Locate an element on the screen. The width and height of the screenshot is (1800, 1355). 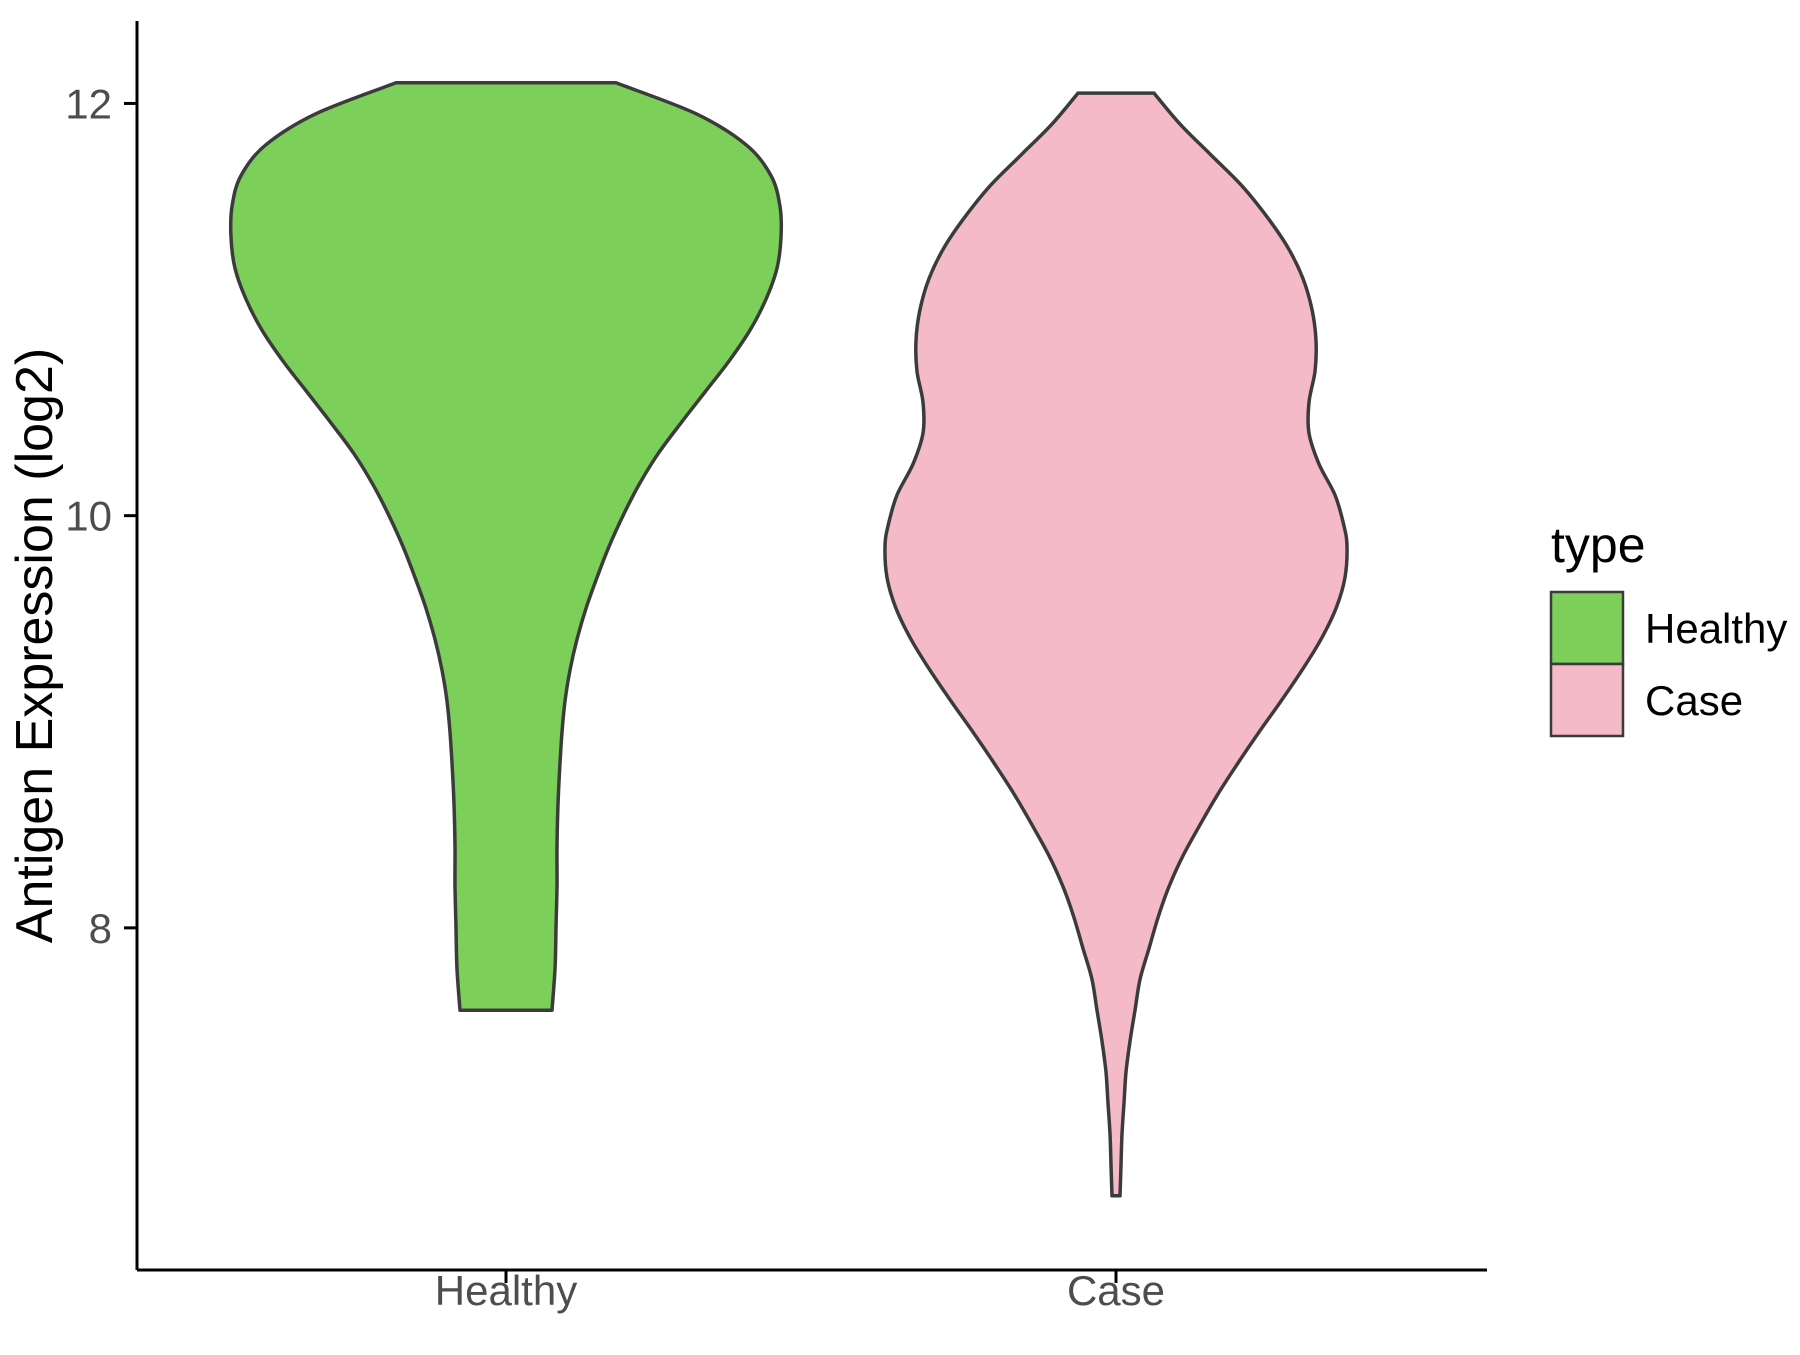
legend-label-case: Case is located at coordinates (1694, 700).